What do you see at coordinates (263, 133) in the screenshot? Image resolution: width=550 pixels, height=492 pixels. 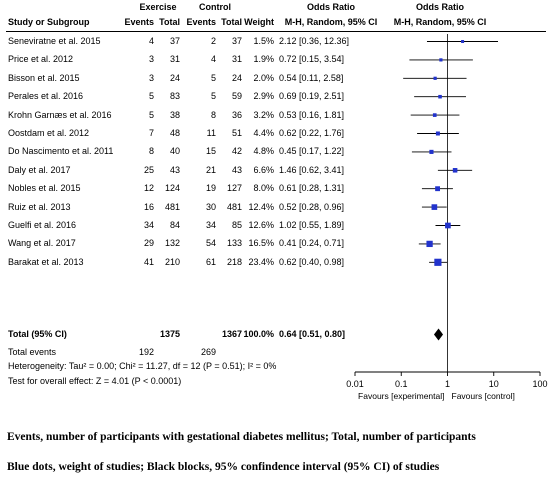 I see `study-weight: 4.4%` at bounding box center [263, 133].